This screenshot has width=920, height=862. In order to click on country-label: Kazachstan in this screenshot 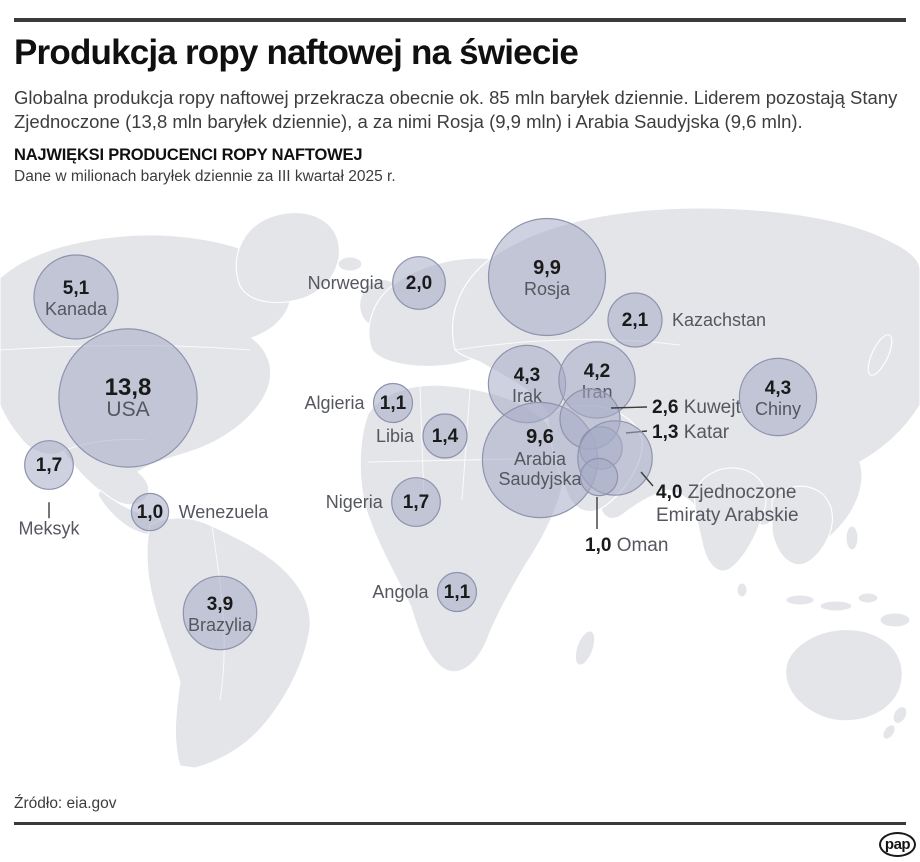, I will do `click(719, 320)`.